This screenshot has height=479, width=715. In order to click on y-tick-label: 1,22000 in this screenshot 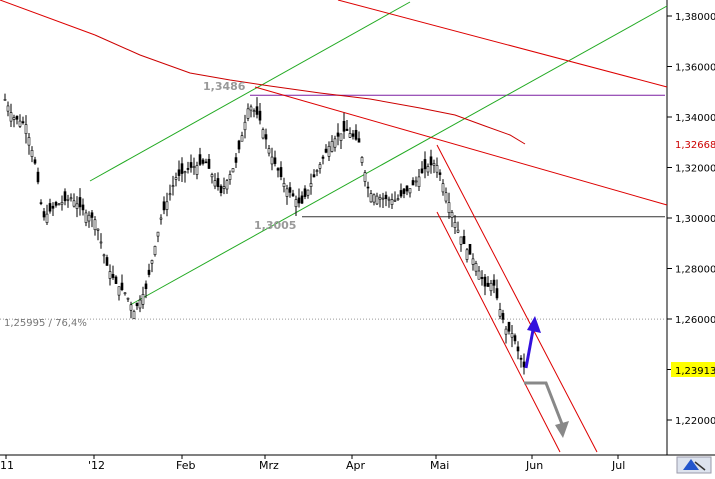, I will do `click(695, 421)`.